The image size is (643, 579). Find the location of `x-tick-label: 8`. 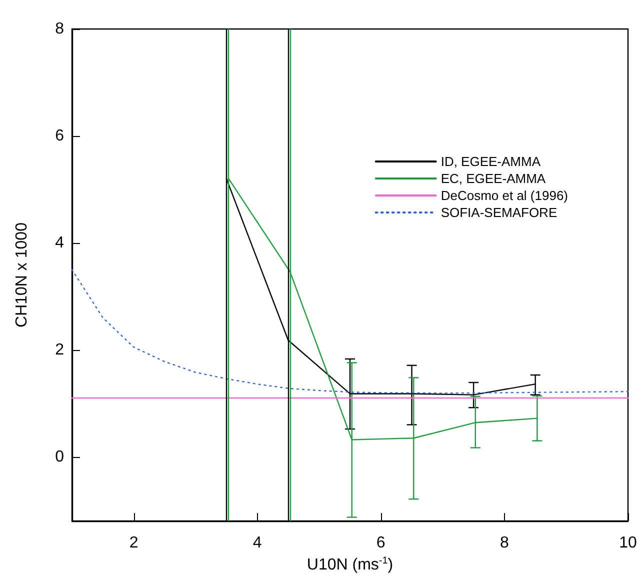

x-tick-label: 8 is located at coordinates (504, 543).